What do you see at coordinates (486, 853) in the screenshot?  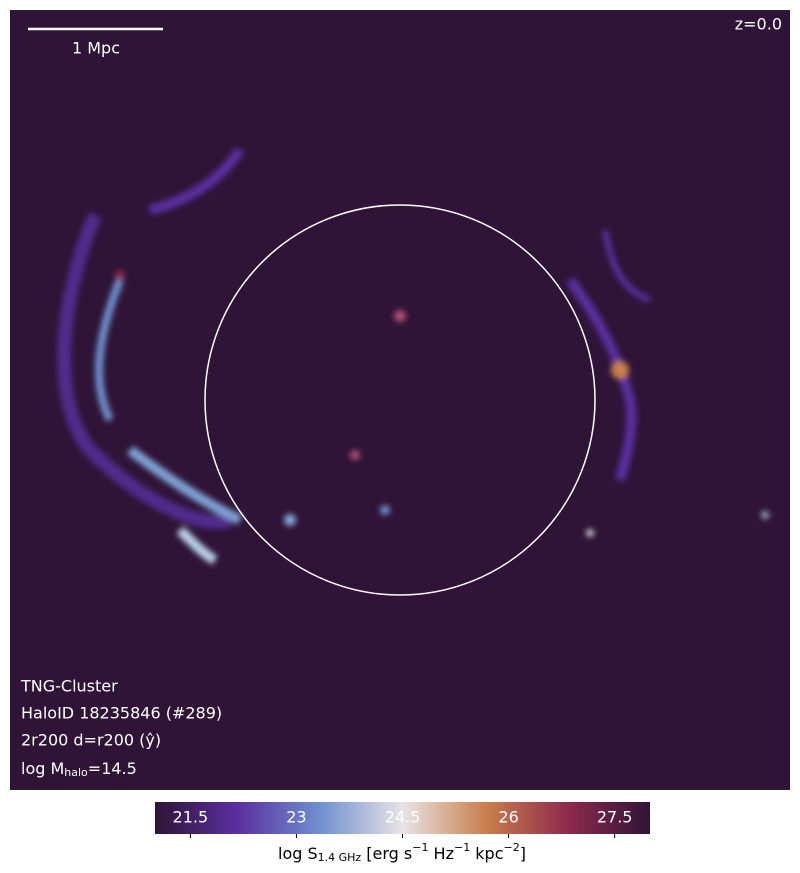 I see `text: kpc` at bounding box center [486, 853].